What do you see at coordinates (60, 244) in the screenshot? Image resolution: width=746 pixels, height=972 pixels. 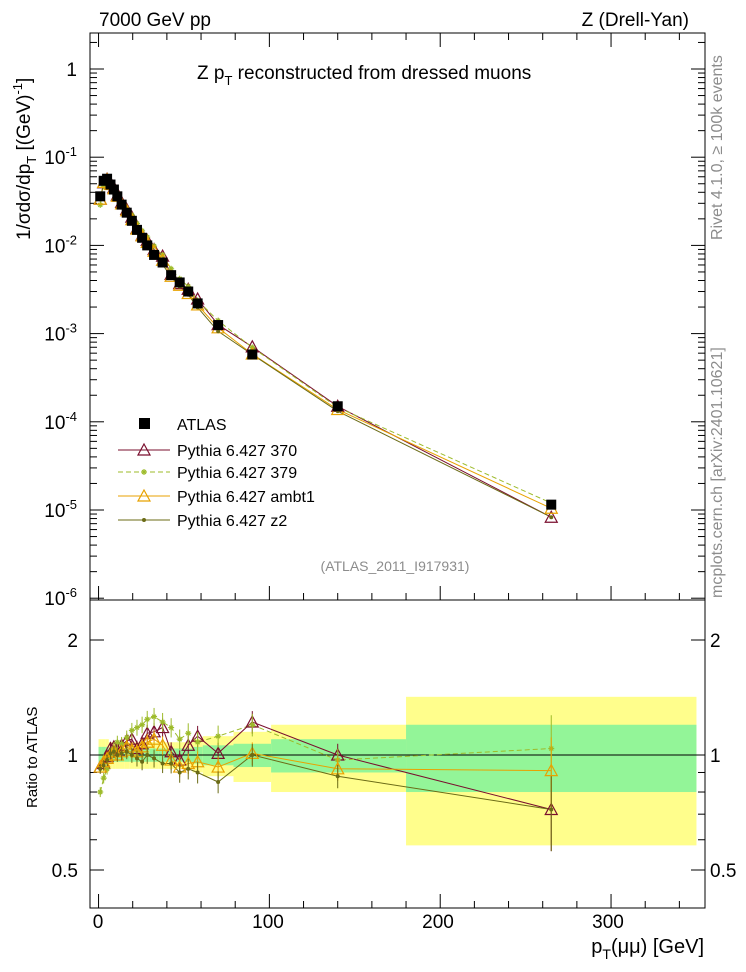 I see `y-tick-label: 10⁻²` at bounding box center [60, 244].